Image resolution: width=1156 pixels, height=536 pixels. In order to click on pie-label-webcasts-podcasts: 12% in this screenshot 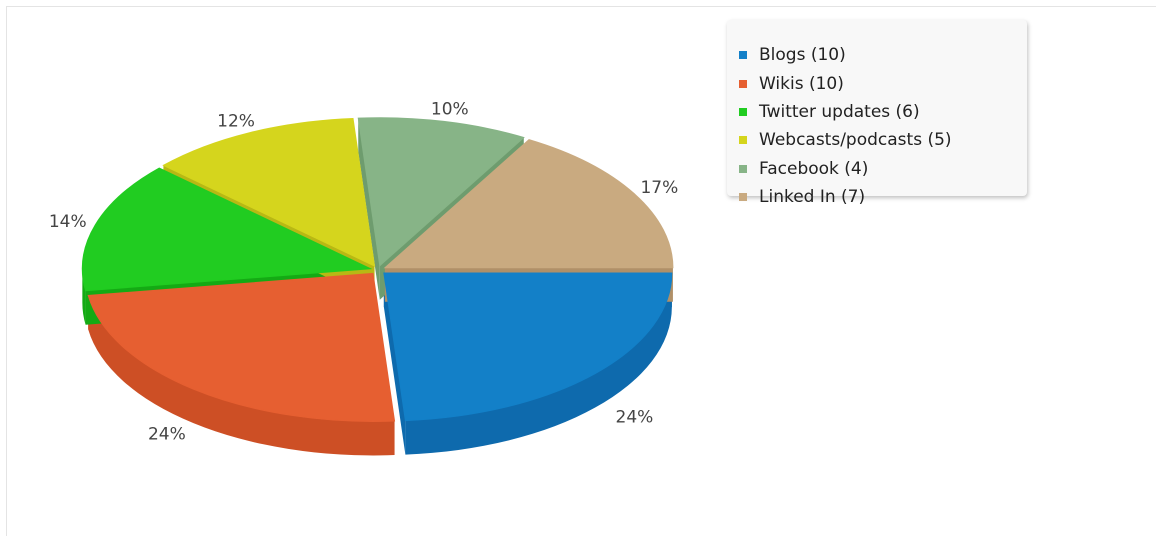, I will do `click(236, 122)`.